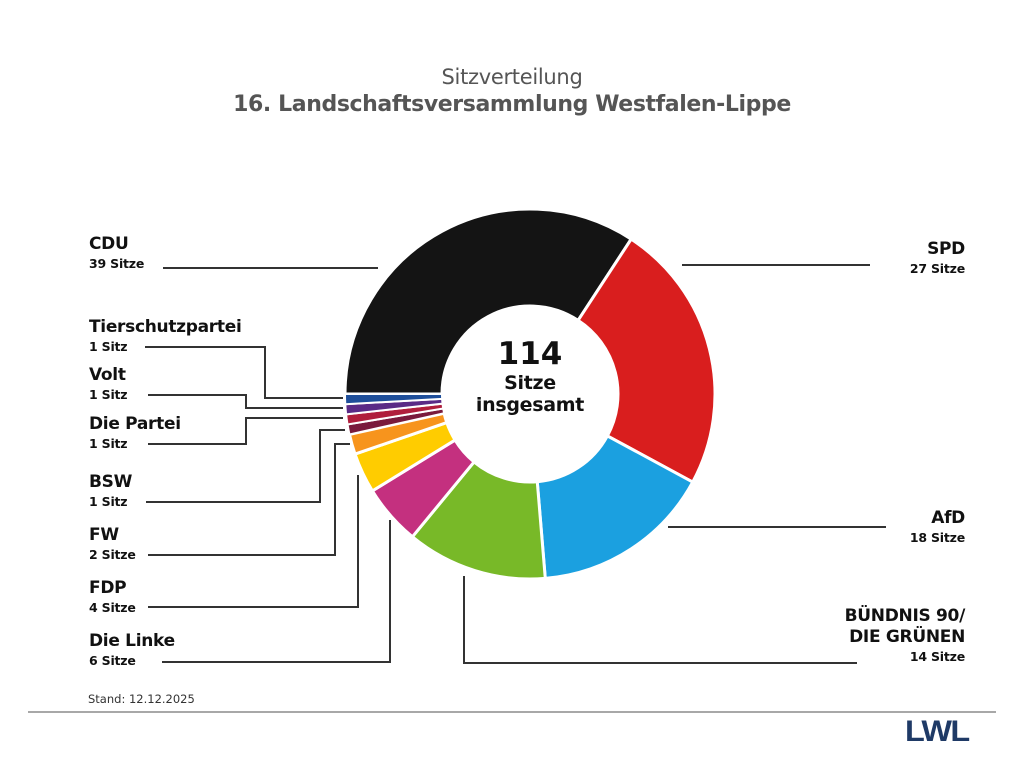 This screenshot has height=765, width=1024. I want to click on party-name: Die Linke, so click(132, 641).